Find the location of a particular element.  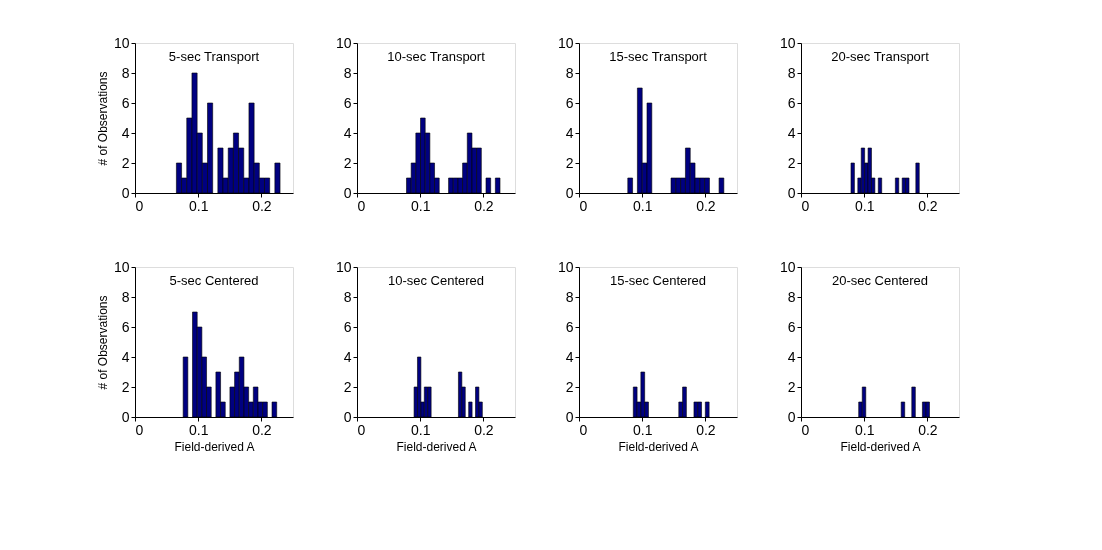

annotation: 15-sec Centered is located at coordinates (658, 280).